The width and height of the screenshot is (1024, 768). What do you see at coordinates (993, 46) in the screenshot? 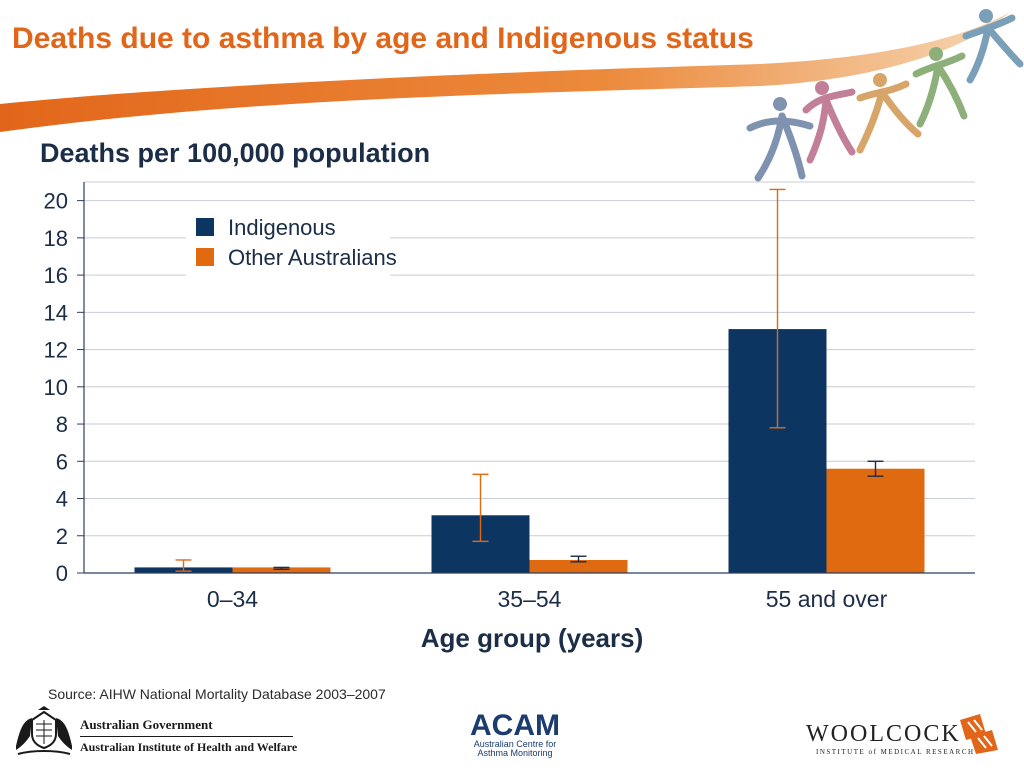
I see `figure-teal-icon` at bounding box center [993, 46].